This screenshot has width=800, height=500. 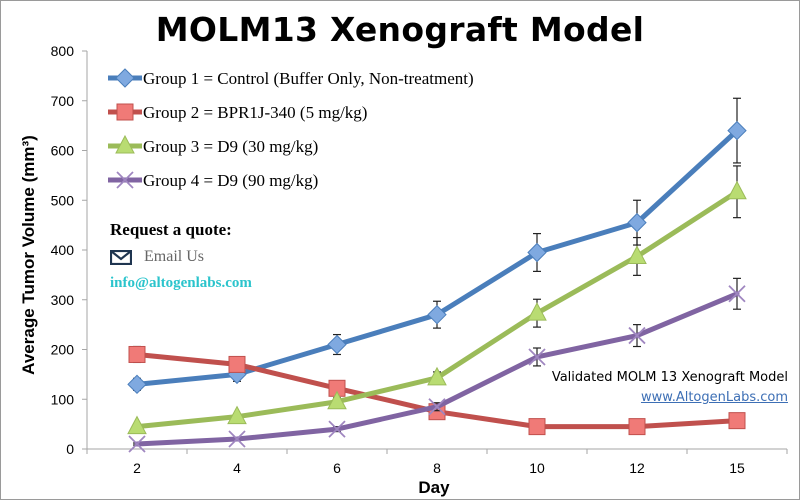 I want to click on y-tick-label: 300, so click(x=63, y=300).